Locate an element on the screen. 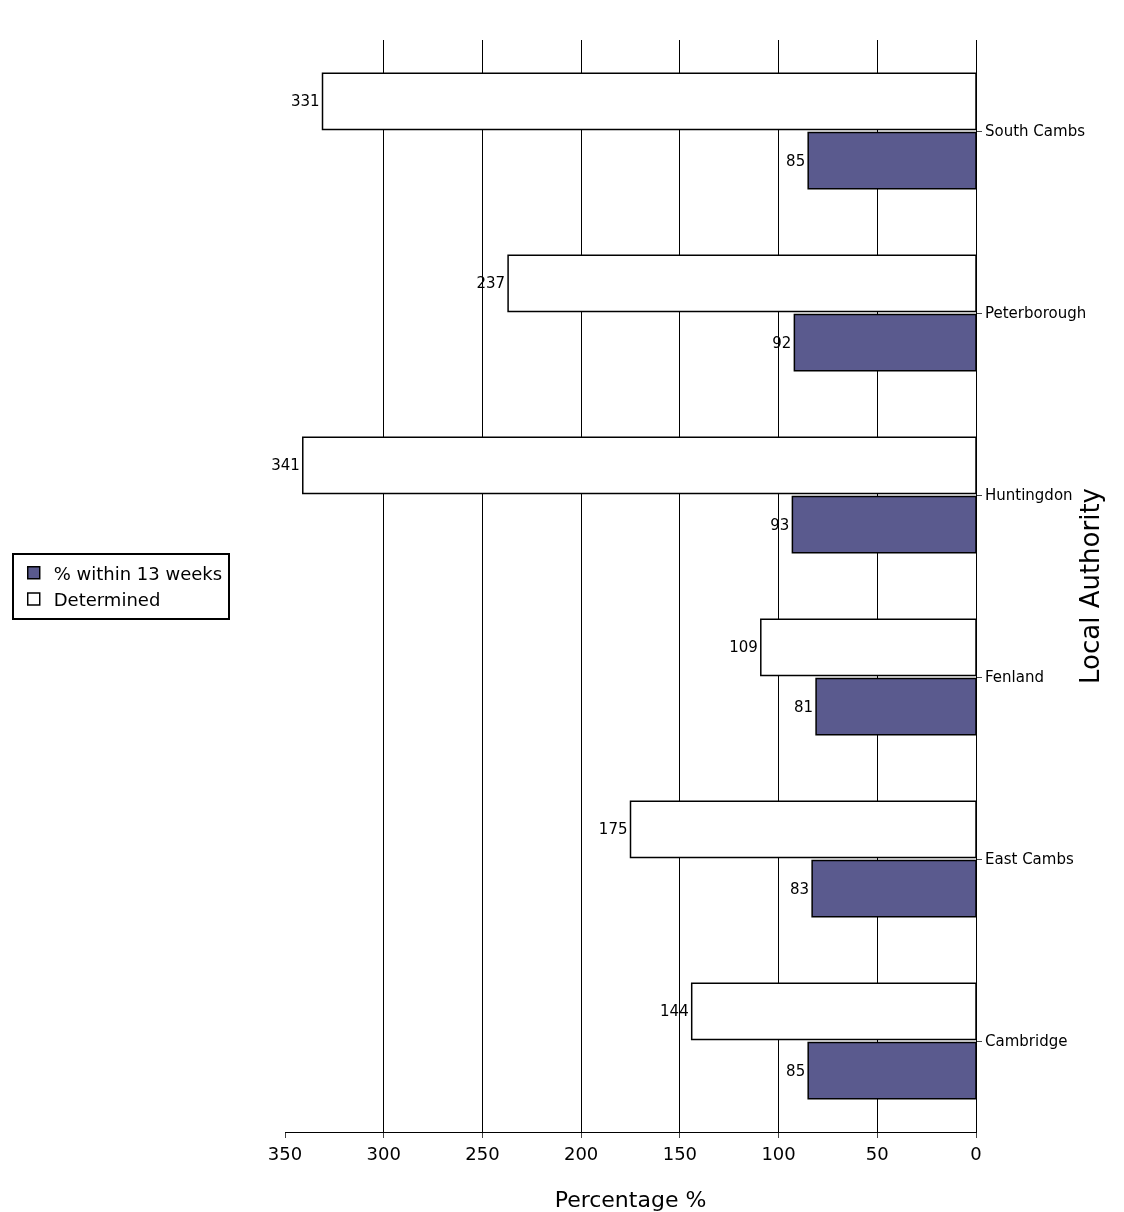 Image resolution: width=1124 pixels, height=1212 pixels. legend-label: % within 13 weeks is located at coordinates (138, 573).